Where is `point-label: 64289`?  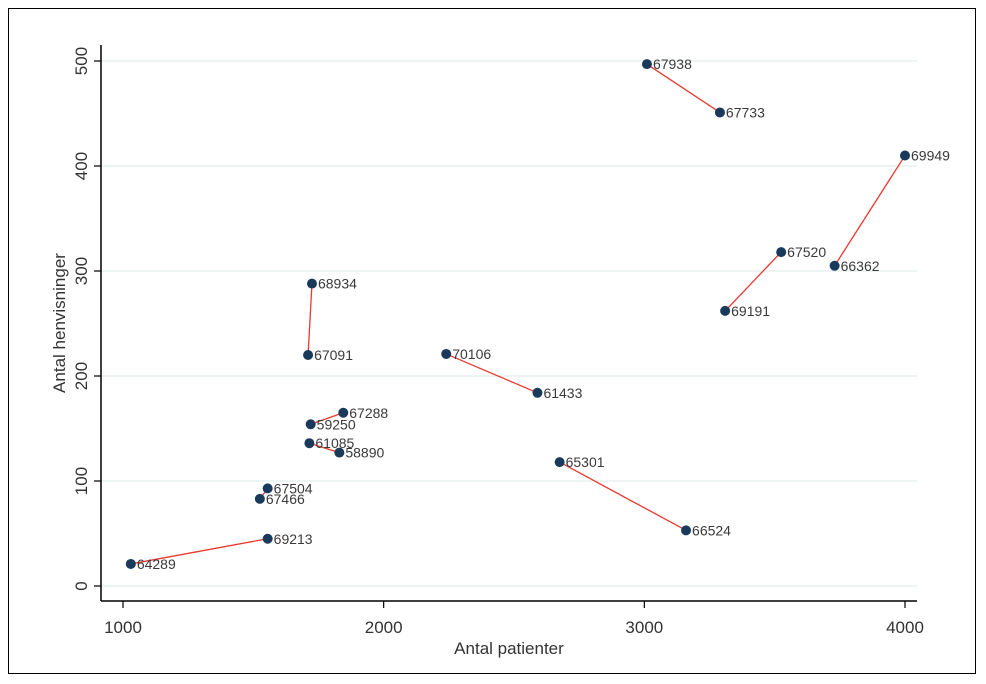
point-label: 64289 is located at coordinates (156, 564).